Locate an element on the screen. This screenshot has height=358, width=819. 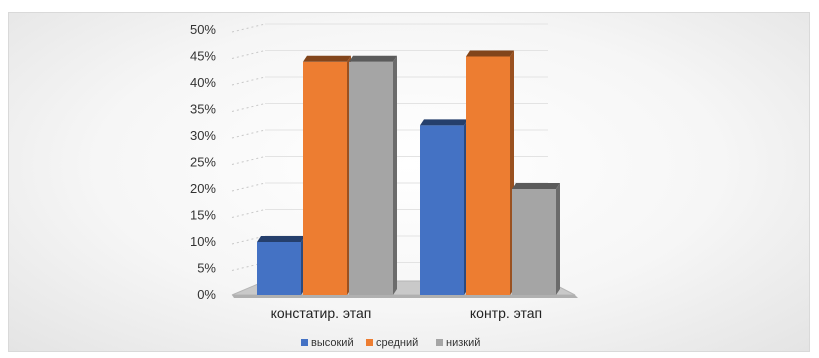
bar-низкий-1 is located at coordinates (534, 242).